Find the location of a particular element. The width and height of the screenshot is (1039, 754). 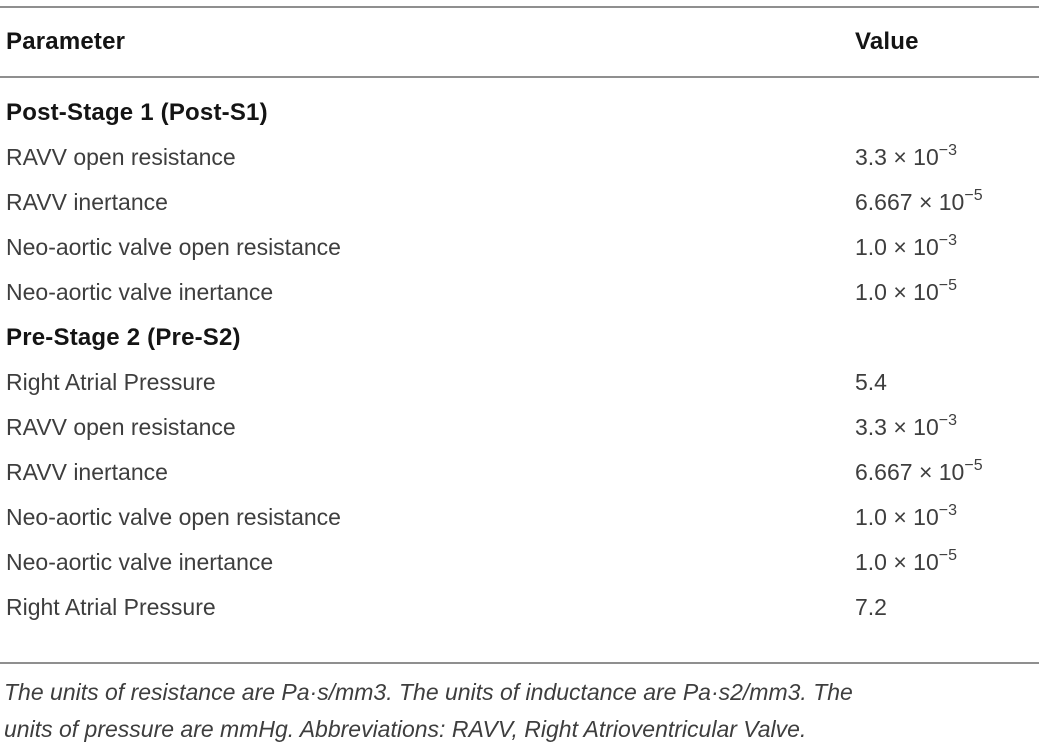

parameter-value: 5.4 is located at coordinates (871, 382).